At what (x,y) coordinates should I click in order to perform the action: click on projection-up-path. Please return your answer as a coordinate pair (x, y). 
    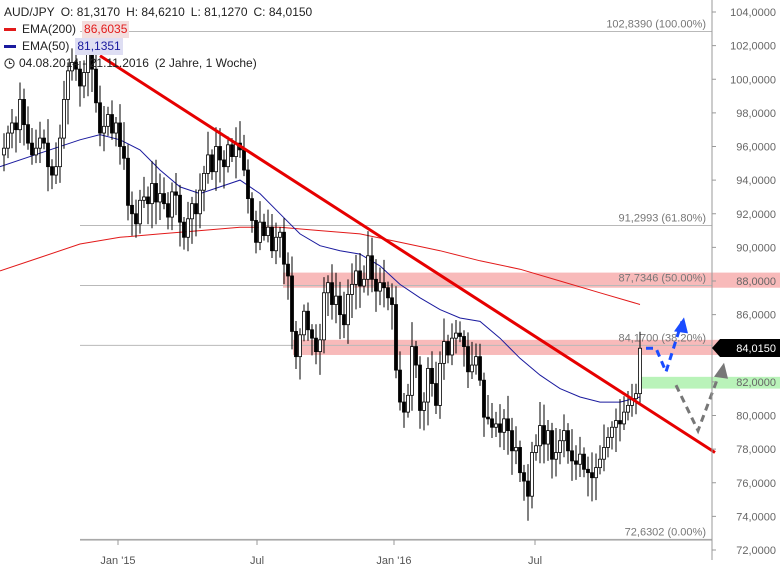
    Looking at the image, I should click on (665, 348).